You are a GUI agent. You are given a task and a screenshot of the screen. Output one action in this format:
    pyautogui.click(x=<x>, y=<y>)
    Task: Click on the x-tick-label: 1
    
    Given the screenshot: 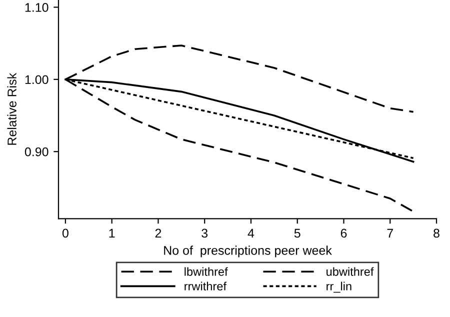 What is the action you would take?
    pyautogui.click(x=112, y=233)
    